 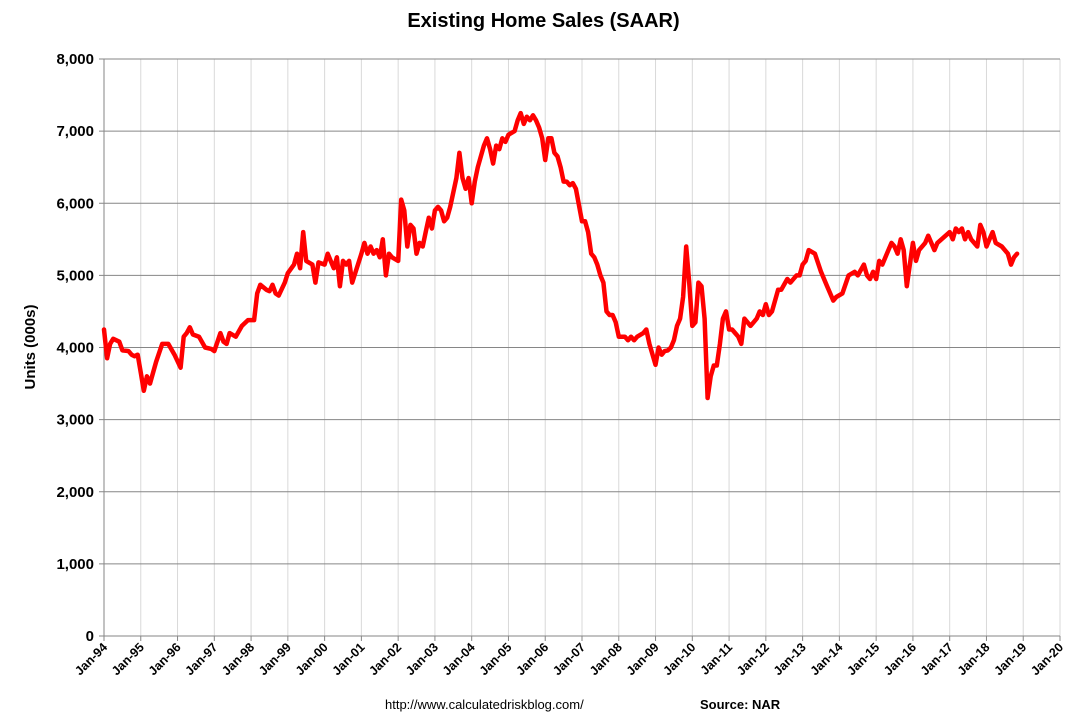 I want to click on y-tick-label: 0, so click(x=90, y=636).